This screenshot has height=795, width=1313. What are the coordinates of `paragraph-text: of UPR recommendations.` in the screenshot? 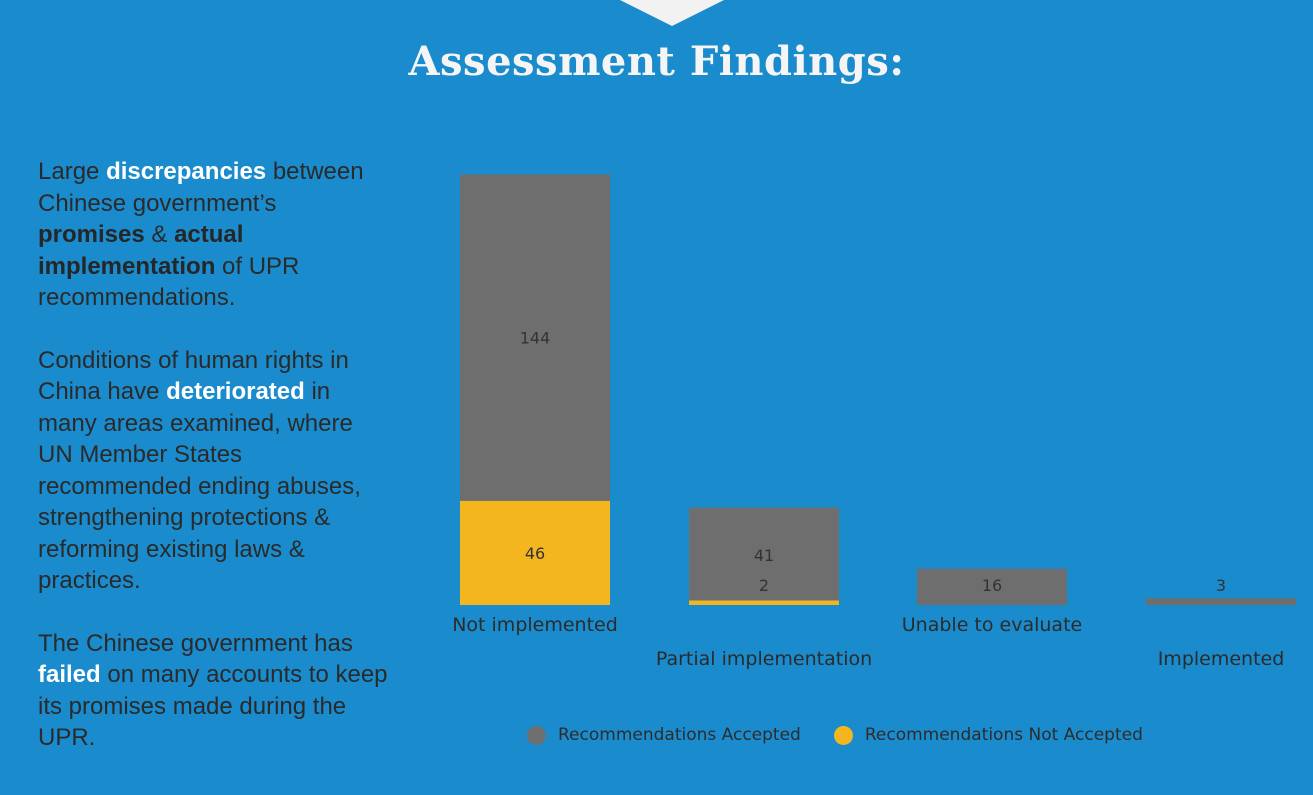 It's located at (169, 282).